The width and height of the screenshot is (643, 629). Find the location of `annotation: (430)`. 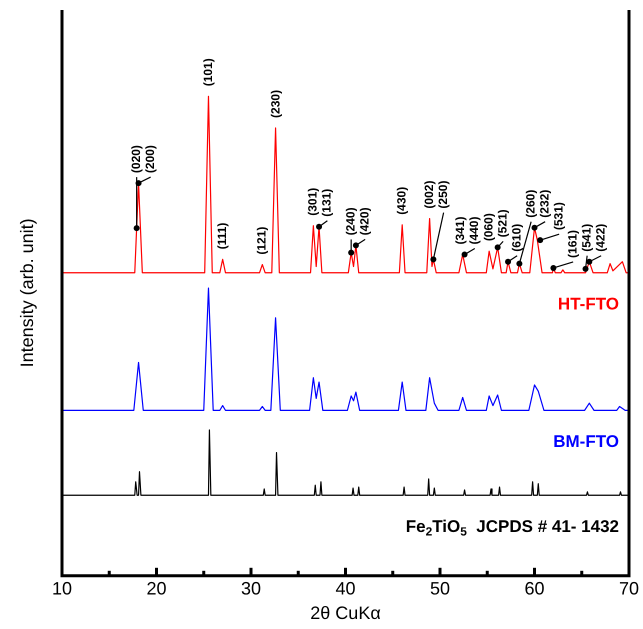

annotation: (430) is located at coordinates (401, 200).